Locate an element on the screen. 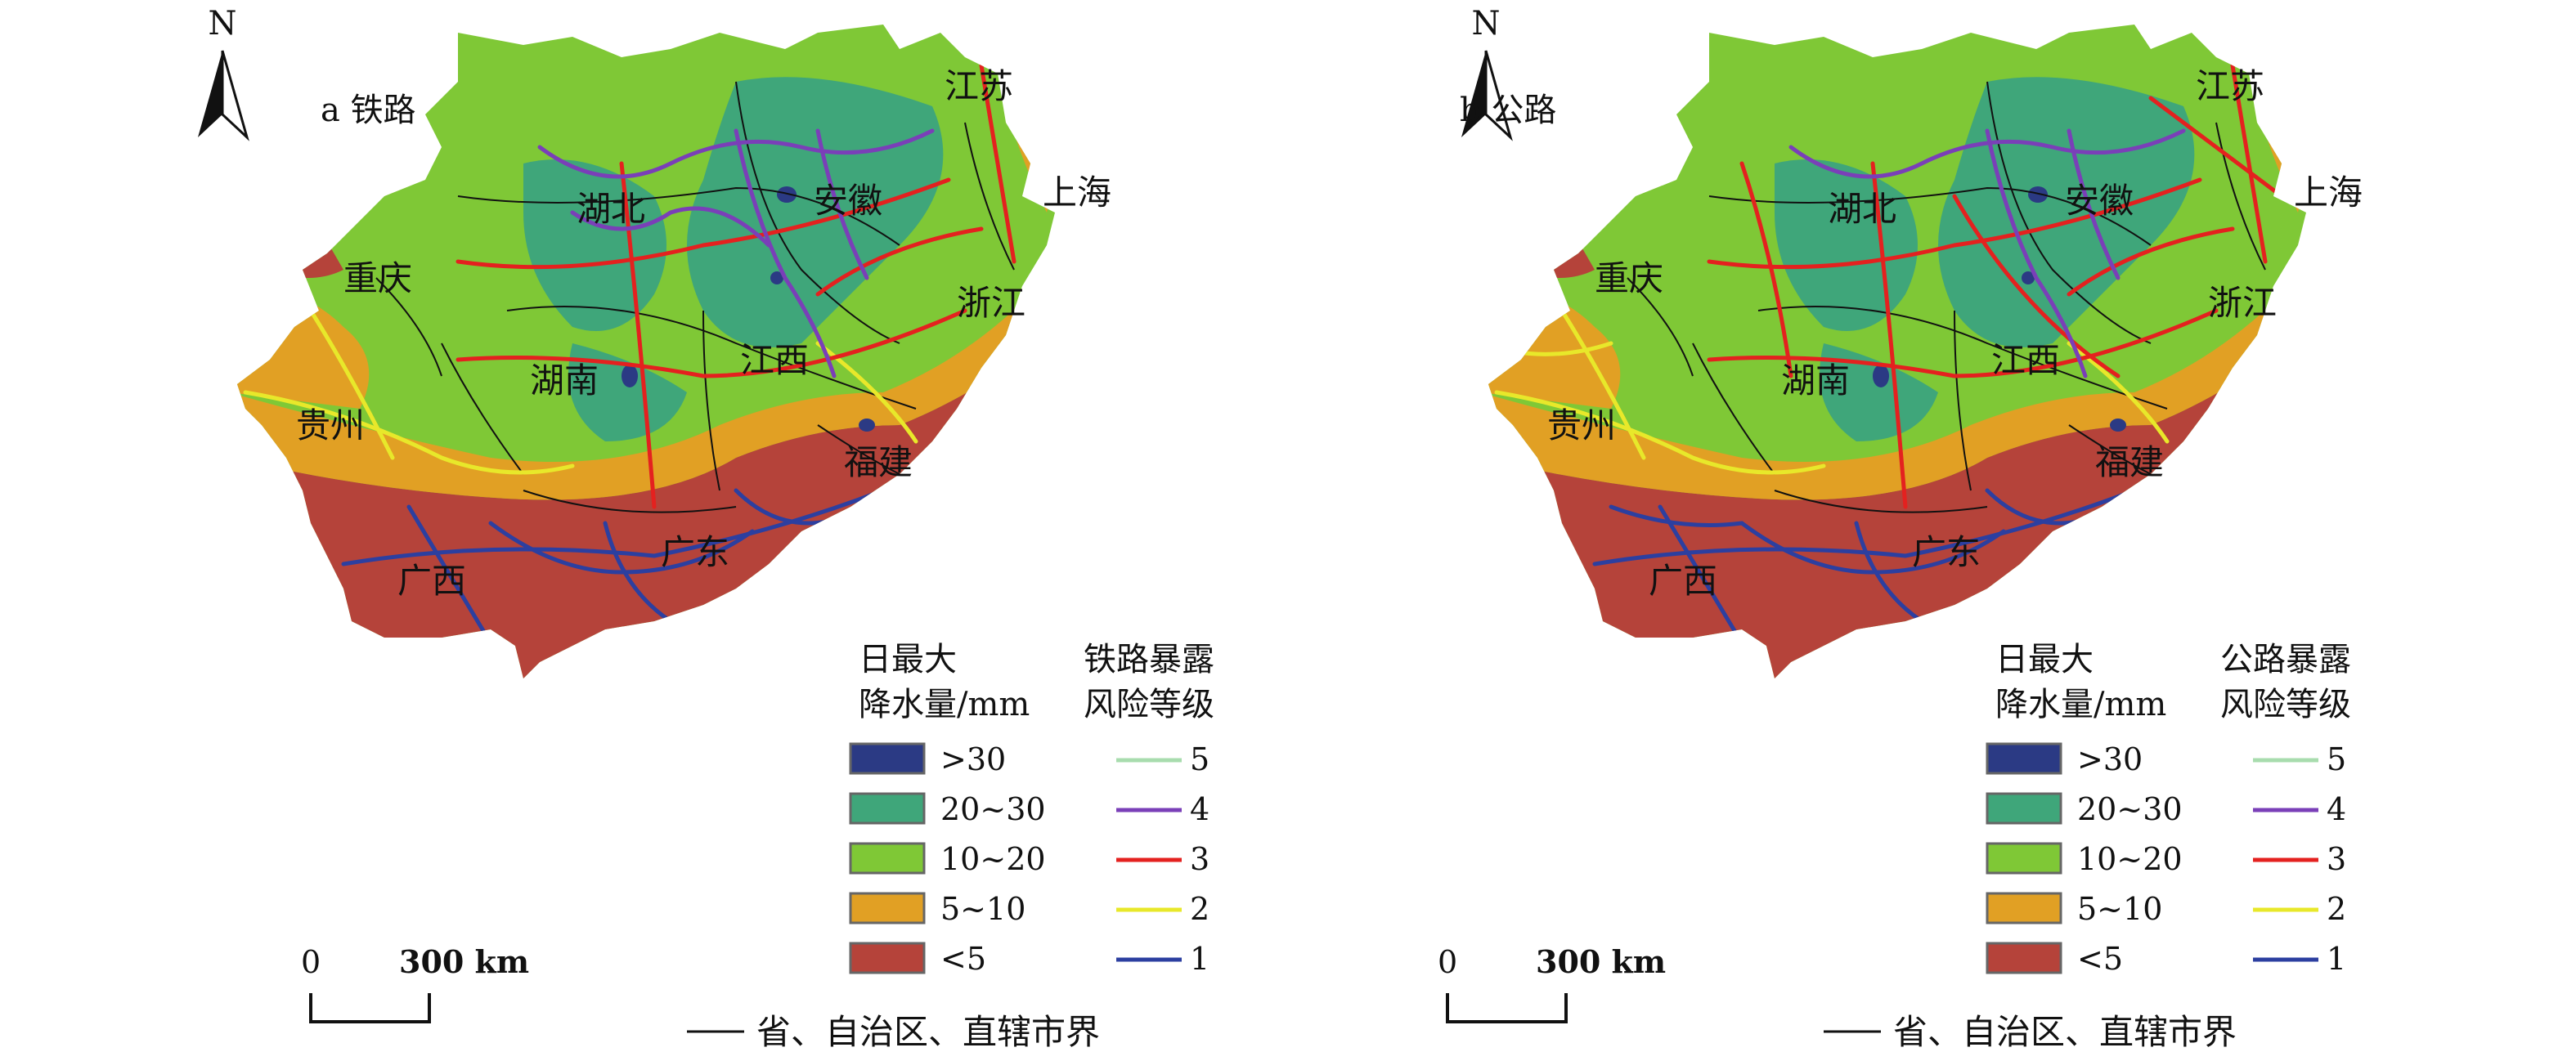 The width and height of the screenshot is (2576, 1052). panel-title: a 铁路 is located at coordinates (368, 111).